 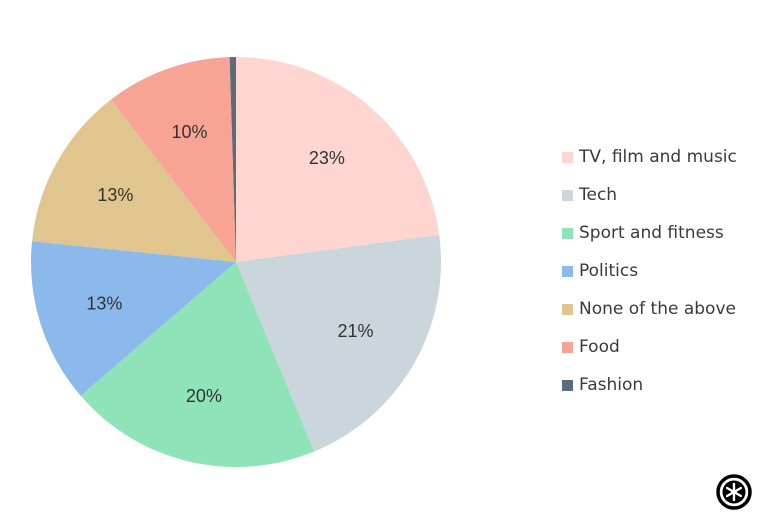 What do you see at coordinates (649, 385) in the screenshot?
I see `legend-item: Fashion` at bounding box center [649, 385].